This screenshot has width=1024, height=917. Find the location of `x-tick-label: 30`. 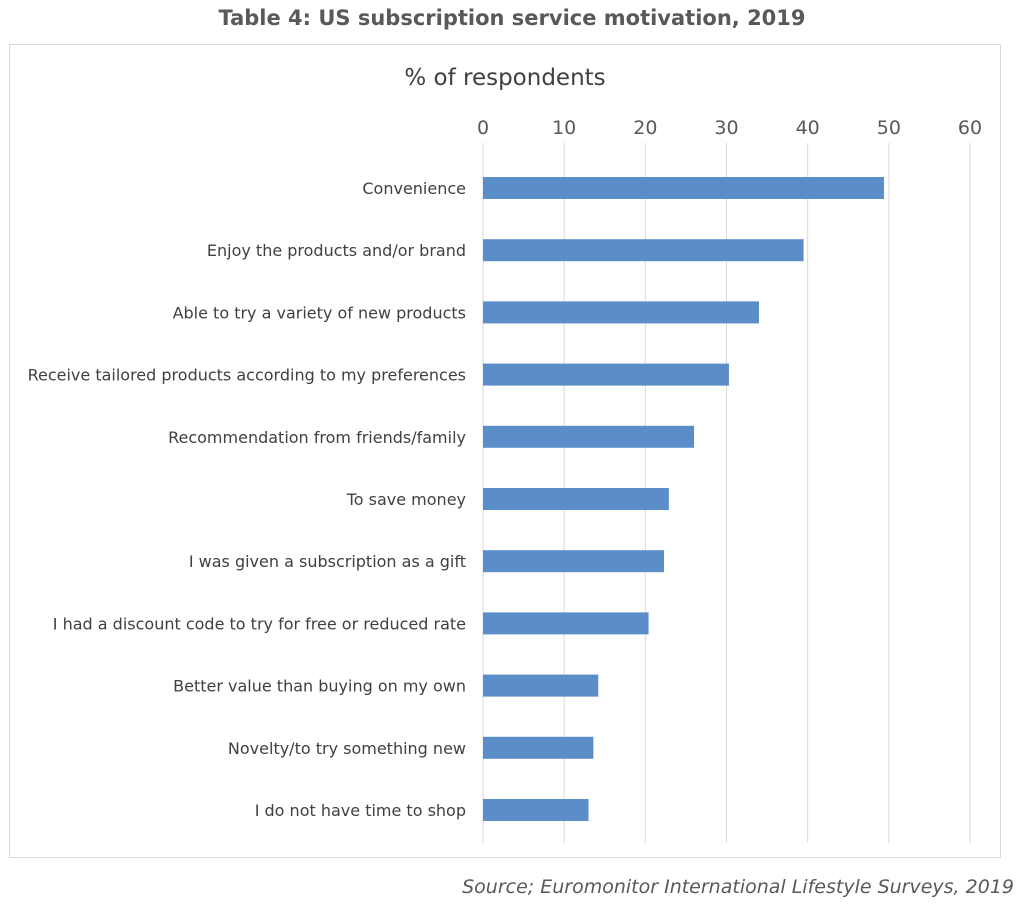

x-tick-label: 30 is located at coordinates (726, 128).